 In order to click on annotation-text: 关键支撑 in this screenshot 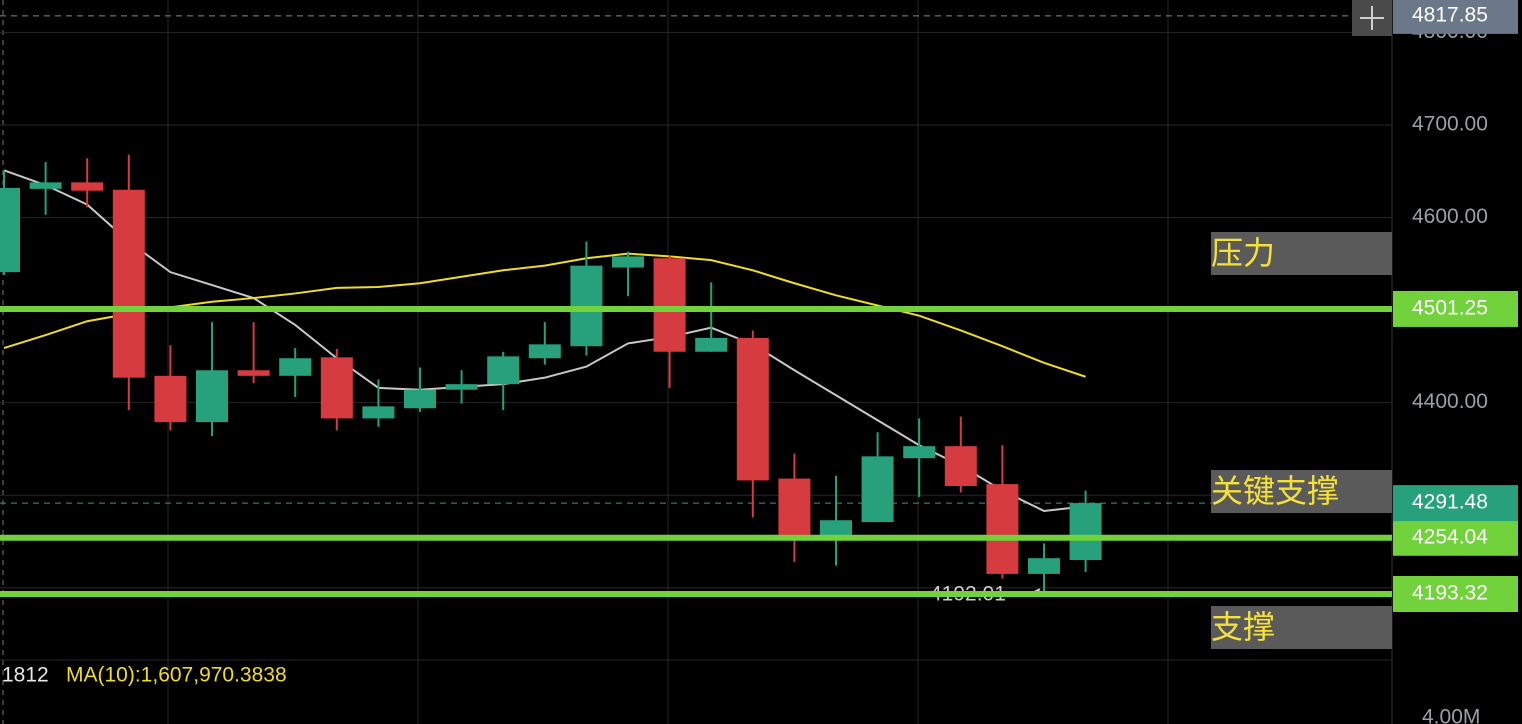, I will do `click(1275, 491)`.